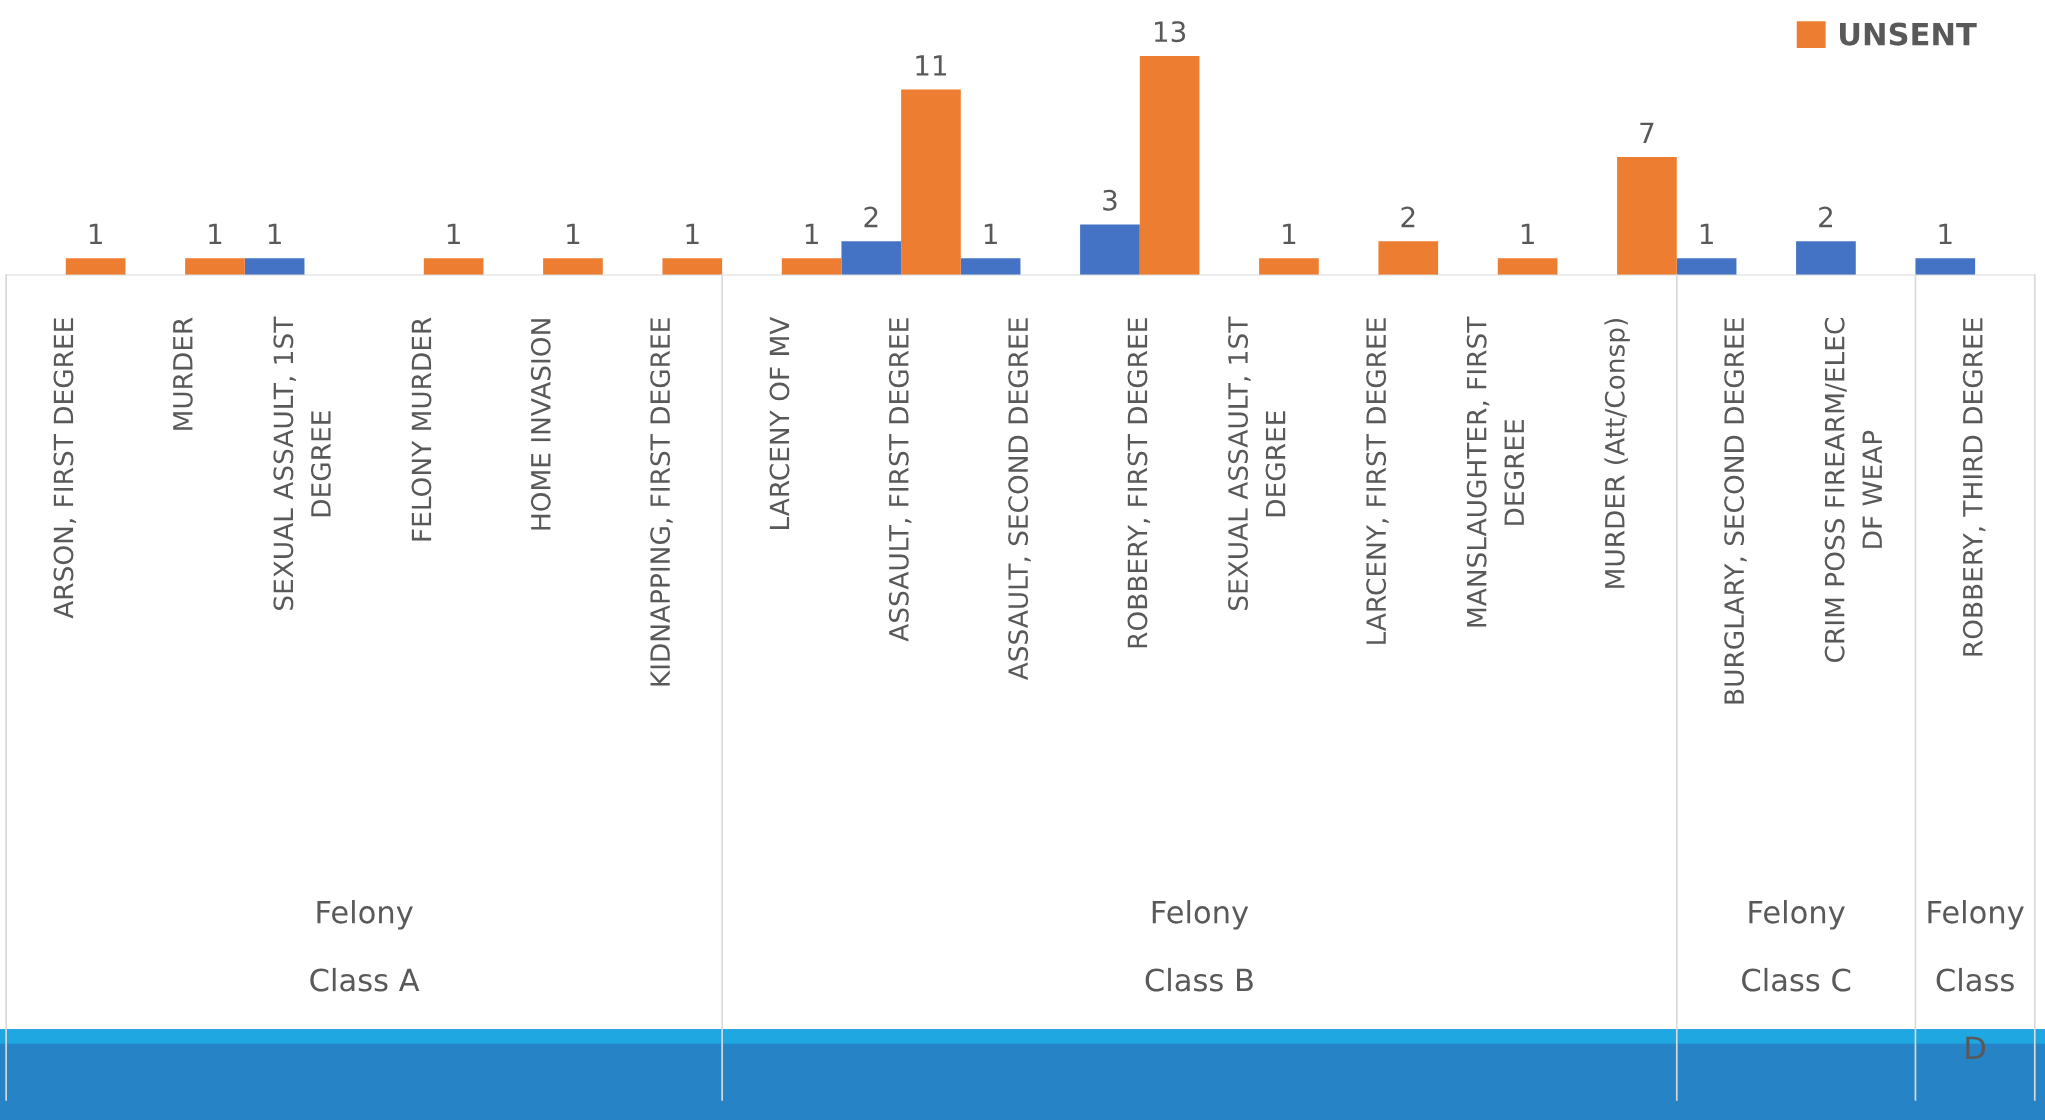 The height and width of the screenshot is (1120, 2045). I want to click on x-tick-label: ASSAULT, FIRST DEGREE, so click(900, 480).